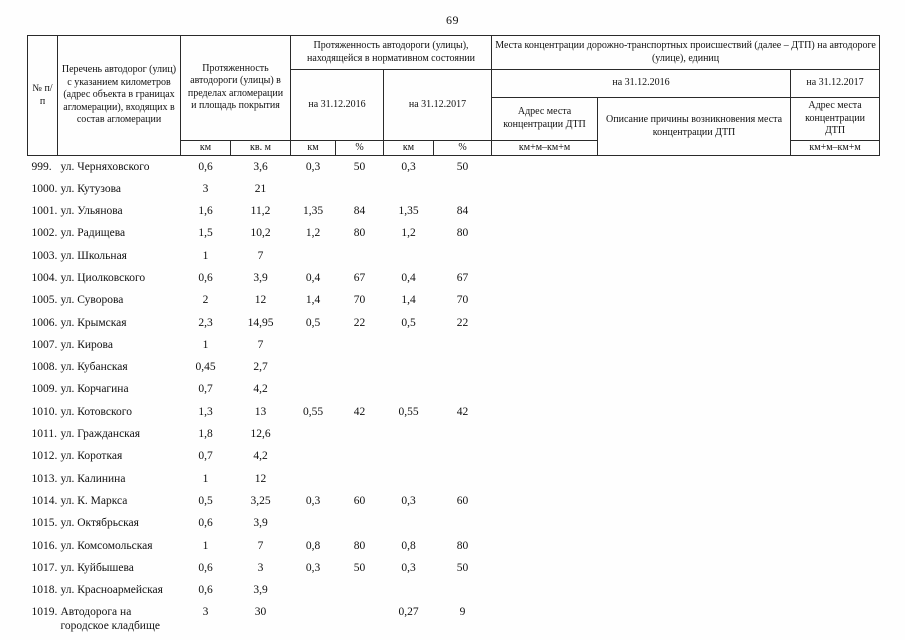  What do you see at coordinates (454, 457) in the screenshot?
I see `table-row: 1012. ул. Короткая 0,7 4,2` at bounding box center [454, 457].